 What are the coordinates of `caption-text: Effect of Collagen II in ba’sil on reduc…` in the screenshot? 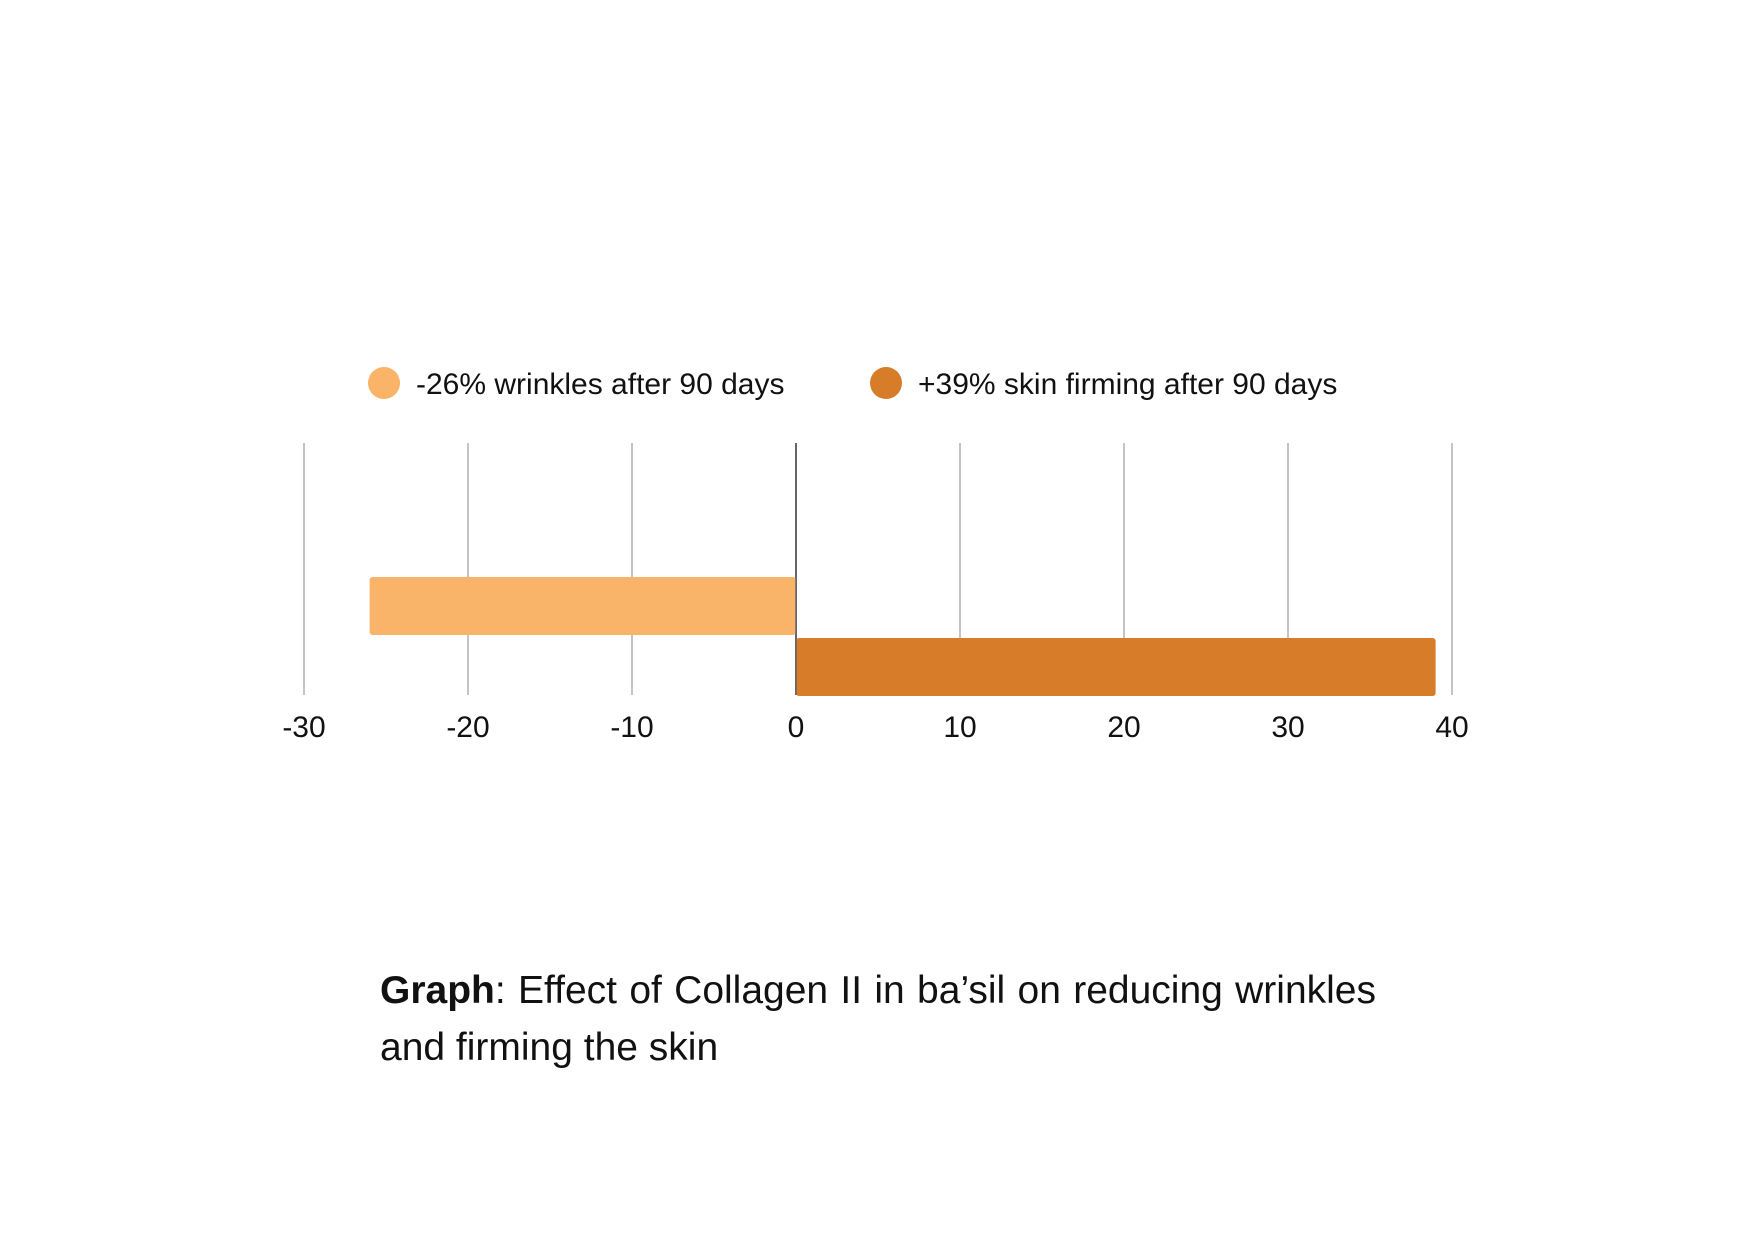 It's located at (878, 1019).